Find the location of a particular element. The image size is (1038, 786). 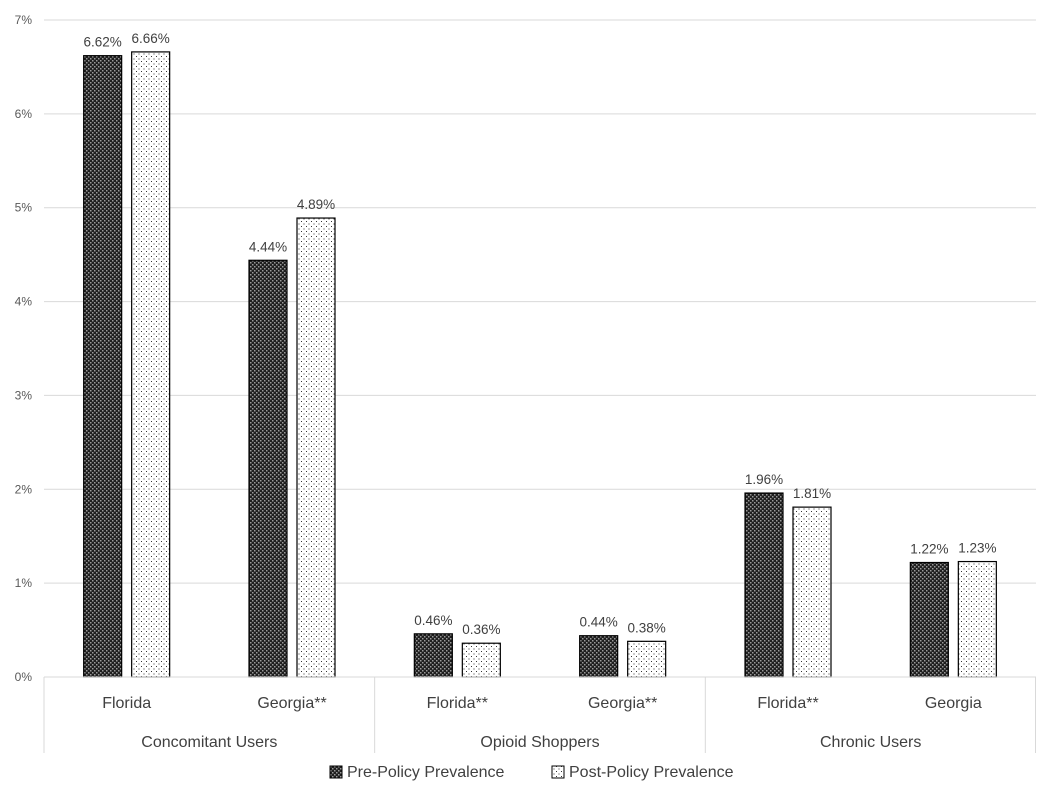

y-tick-label: 0% is located at coordinates (24, 677).